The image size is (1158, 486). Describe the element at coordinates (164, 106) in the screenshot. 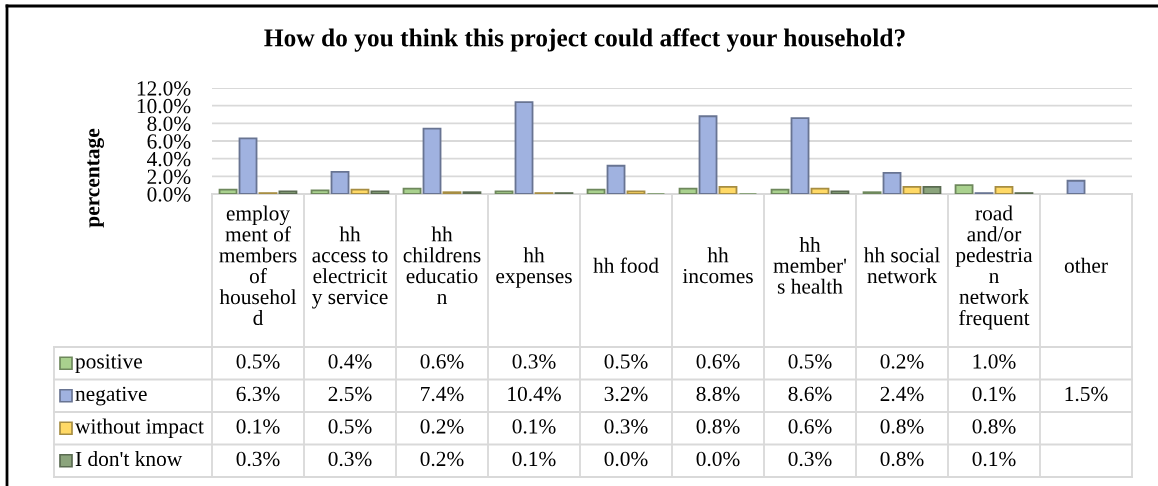

I see `y-tick-label: 10.0%` at that location.